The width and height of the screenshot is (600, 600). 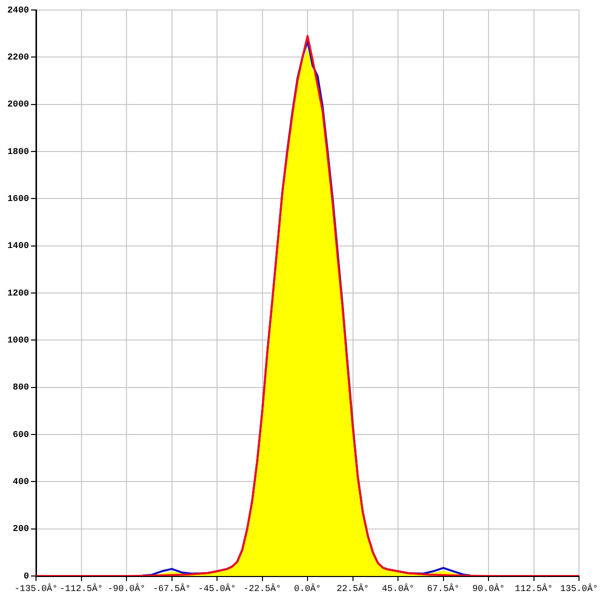 I want to click on y-tick-label: 400, so click(x=20, y=481).